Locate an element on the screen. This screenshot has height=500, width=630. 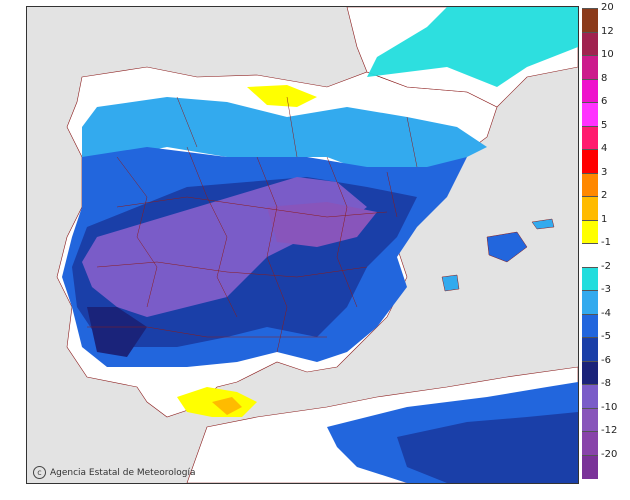
legend-item: -3 is located at coordinates (606, 299).